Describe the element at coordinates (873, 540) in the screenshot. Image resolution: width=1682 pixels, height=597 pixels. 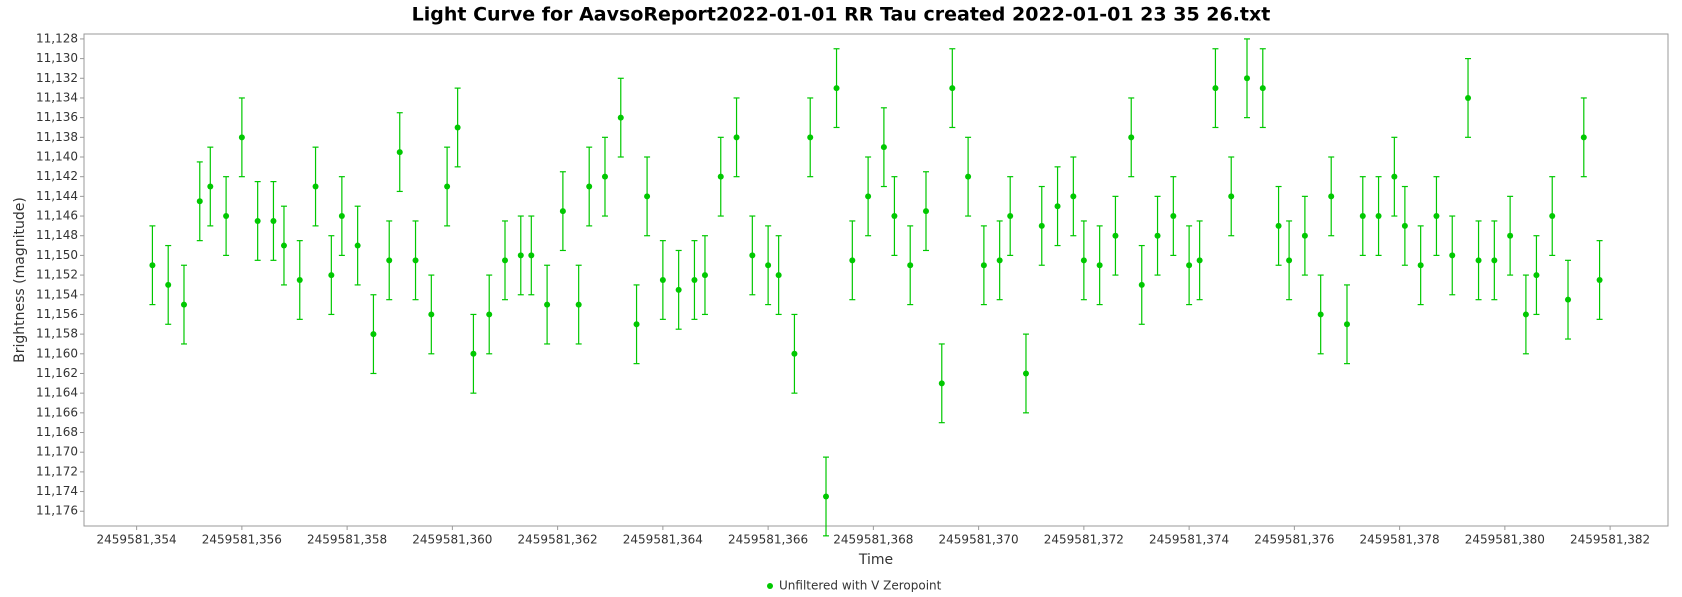
I see `x-tick-label: 2459581,368` at that location.